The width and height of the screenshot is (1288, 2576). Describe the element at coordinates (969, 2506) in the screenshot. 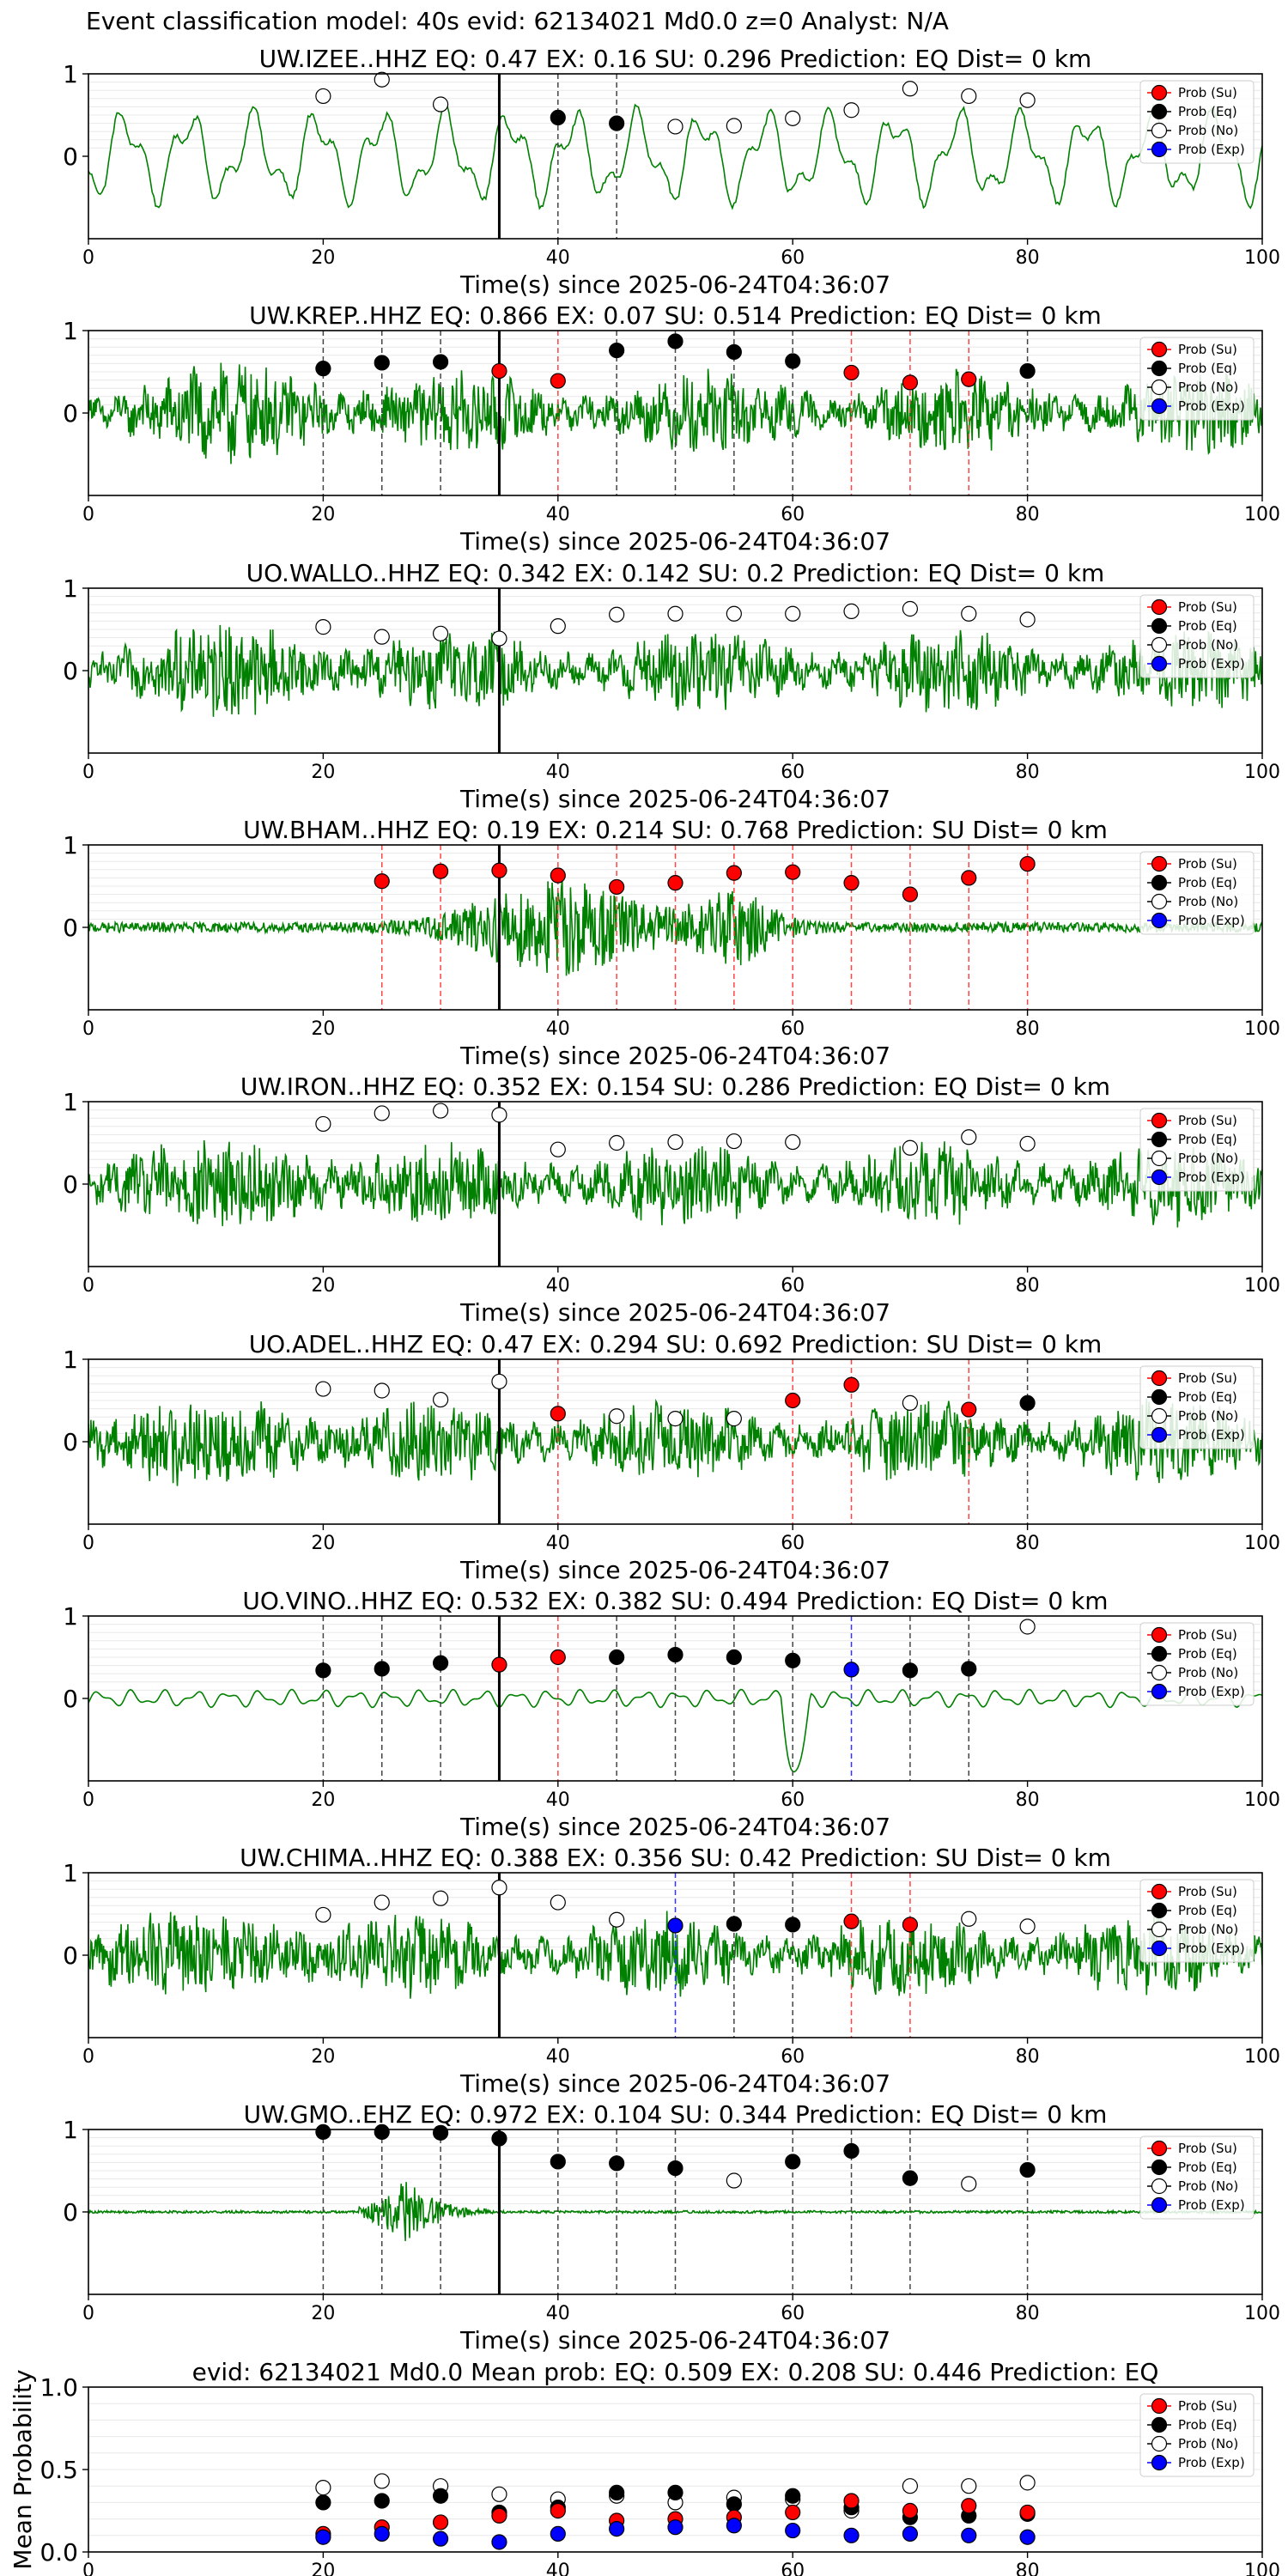

I see `mean-marker-su` at that location.